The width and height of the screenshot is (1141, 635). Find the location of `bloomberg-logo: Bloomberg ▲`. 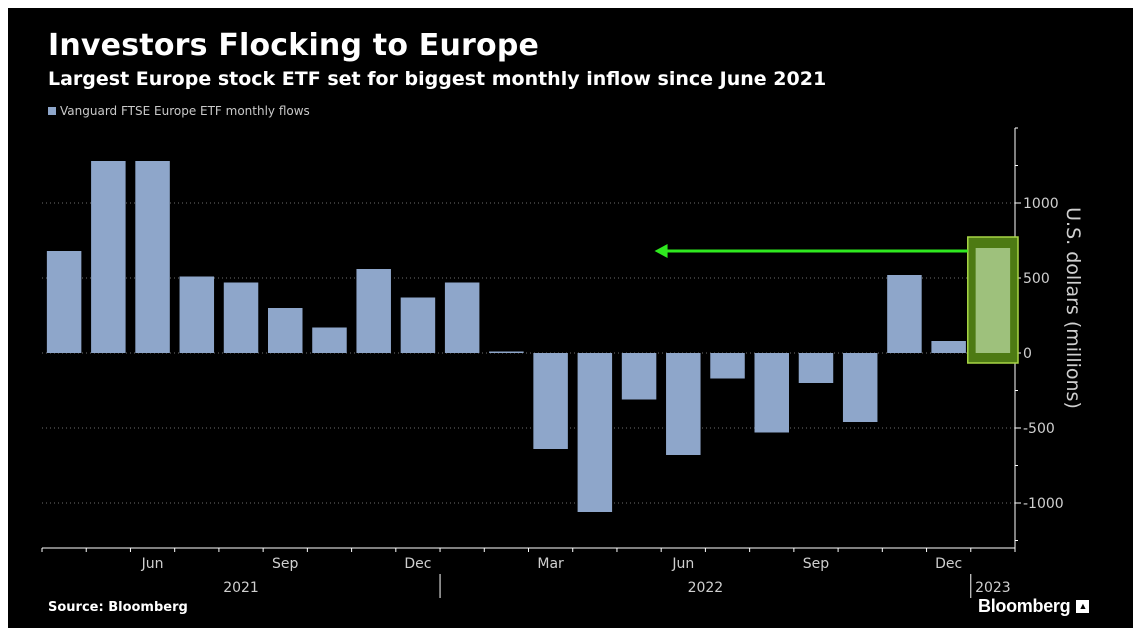

bloomberg-logo: Bloomberg ▲ is located at coordinates (1034, 606).